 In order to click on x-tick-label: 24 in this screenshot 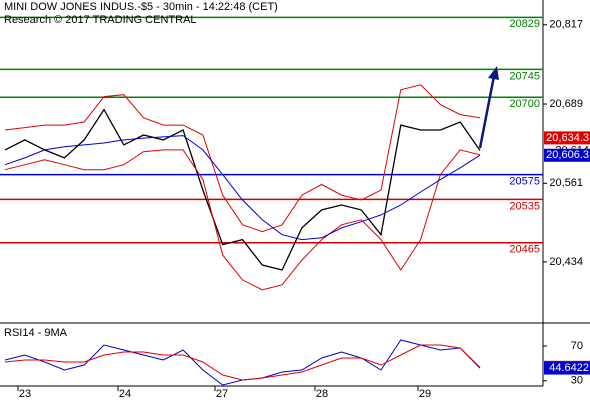, I will do `click(125, 394)`.